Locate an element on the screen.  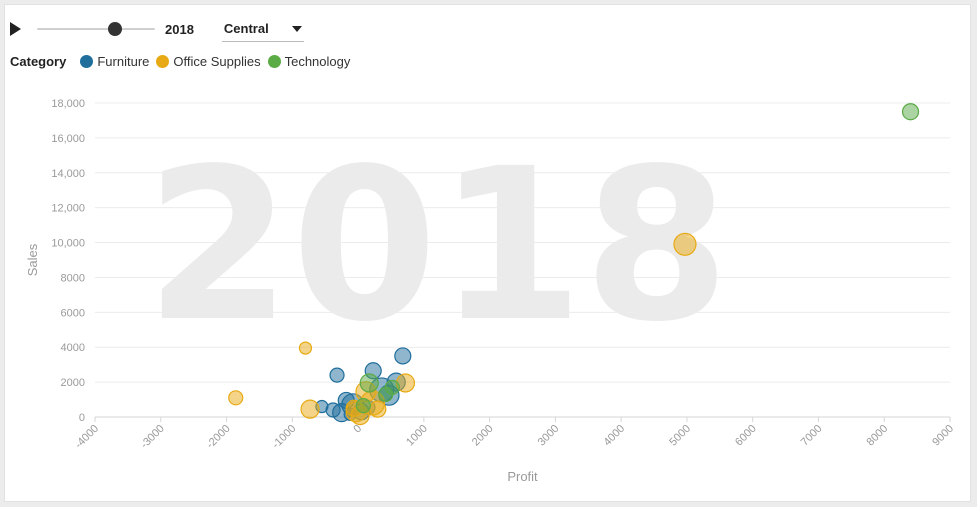
x-tick-label: 6000 is located at coordinates (746, 436).